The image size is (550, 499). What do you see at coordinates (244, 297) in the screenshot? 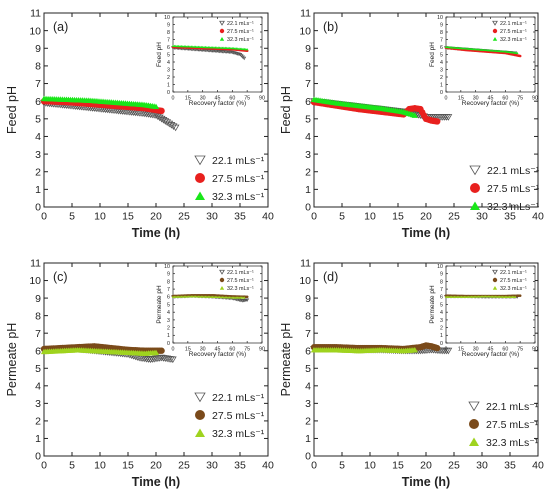
I see `inset-data-point` at bounding box center [244, 297].